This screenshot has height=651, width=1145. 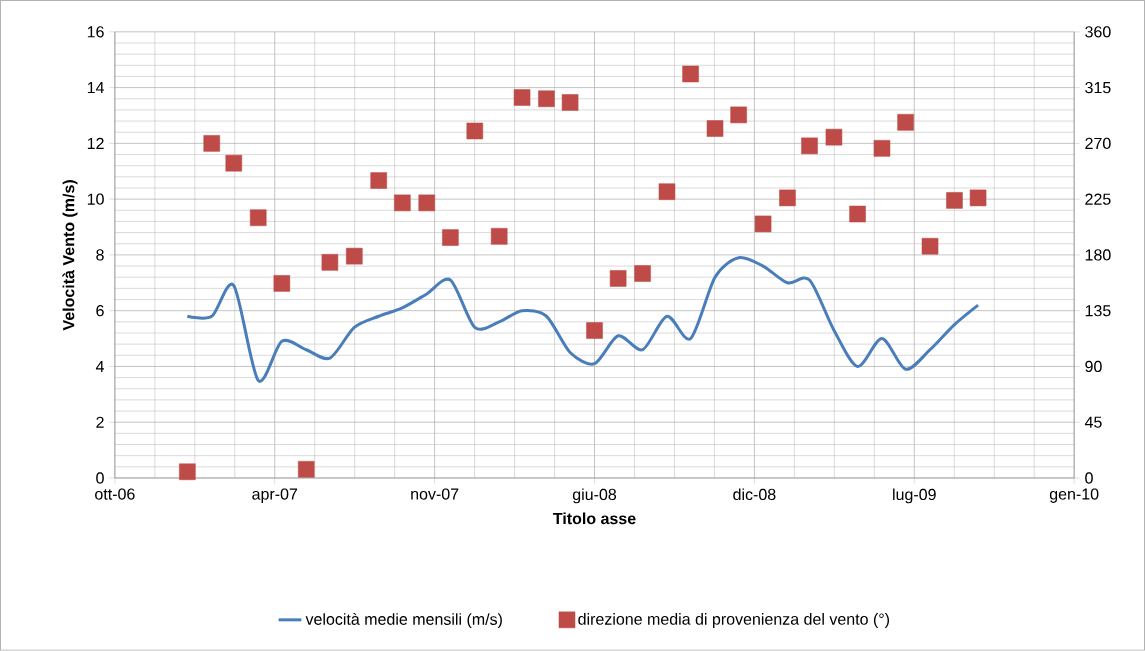 I want to click on y-tick-label: 16, so click(x=95, y=32).